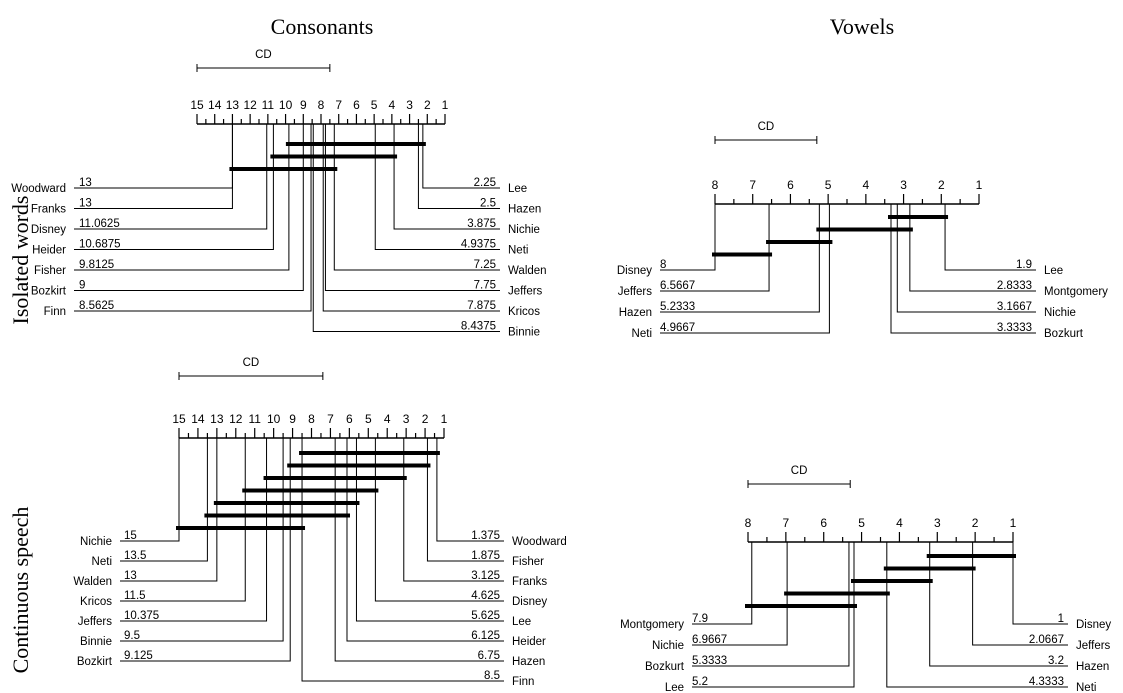  I want to click on treatment-name: Disney, so click(1093, 625).